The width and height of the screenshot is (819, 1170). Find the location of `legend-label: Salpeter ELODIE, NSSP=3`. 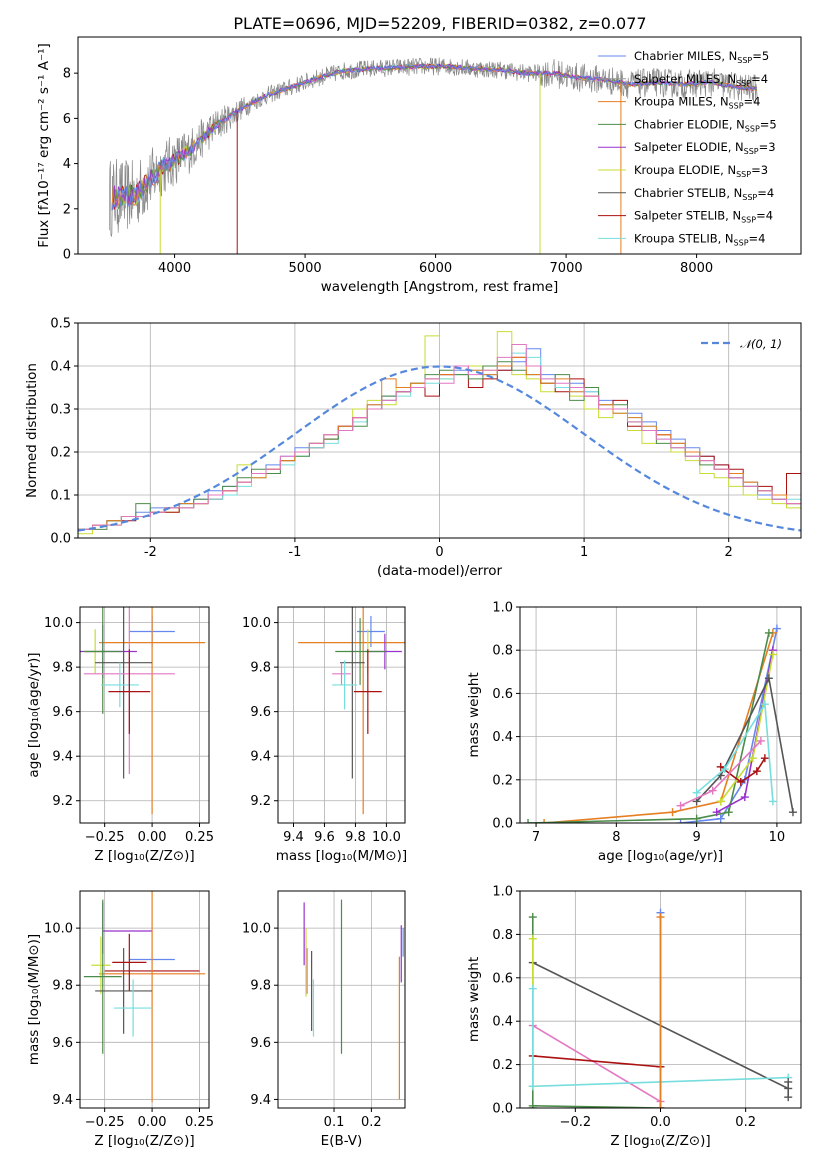

legend-label: Salpeter ELODIE, NSSP=3 is located at coordinates (705, 148).